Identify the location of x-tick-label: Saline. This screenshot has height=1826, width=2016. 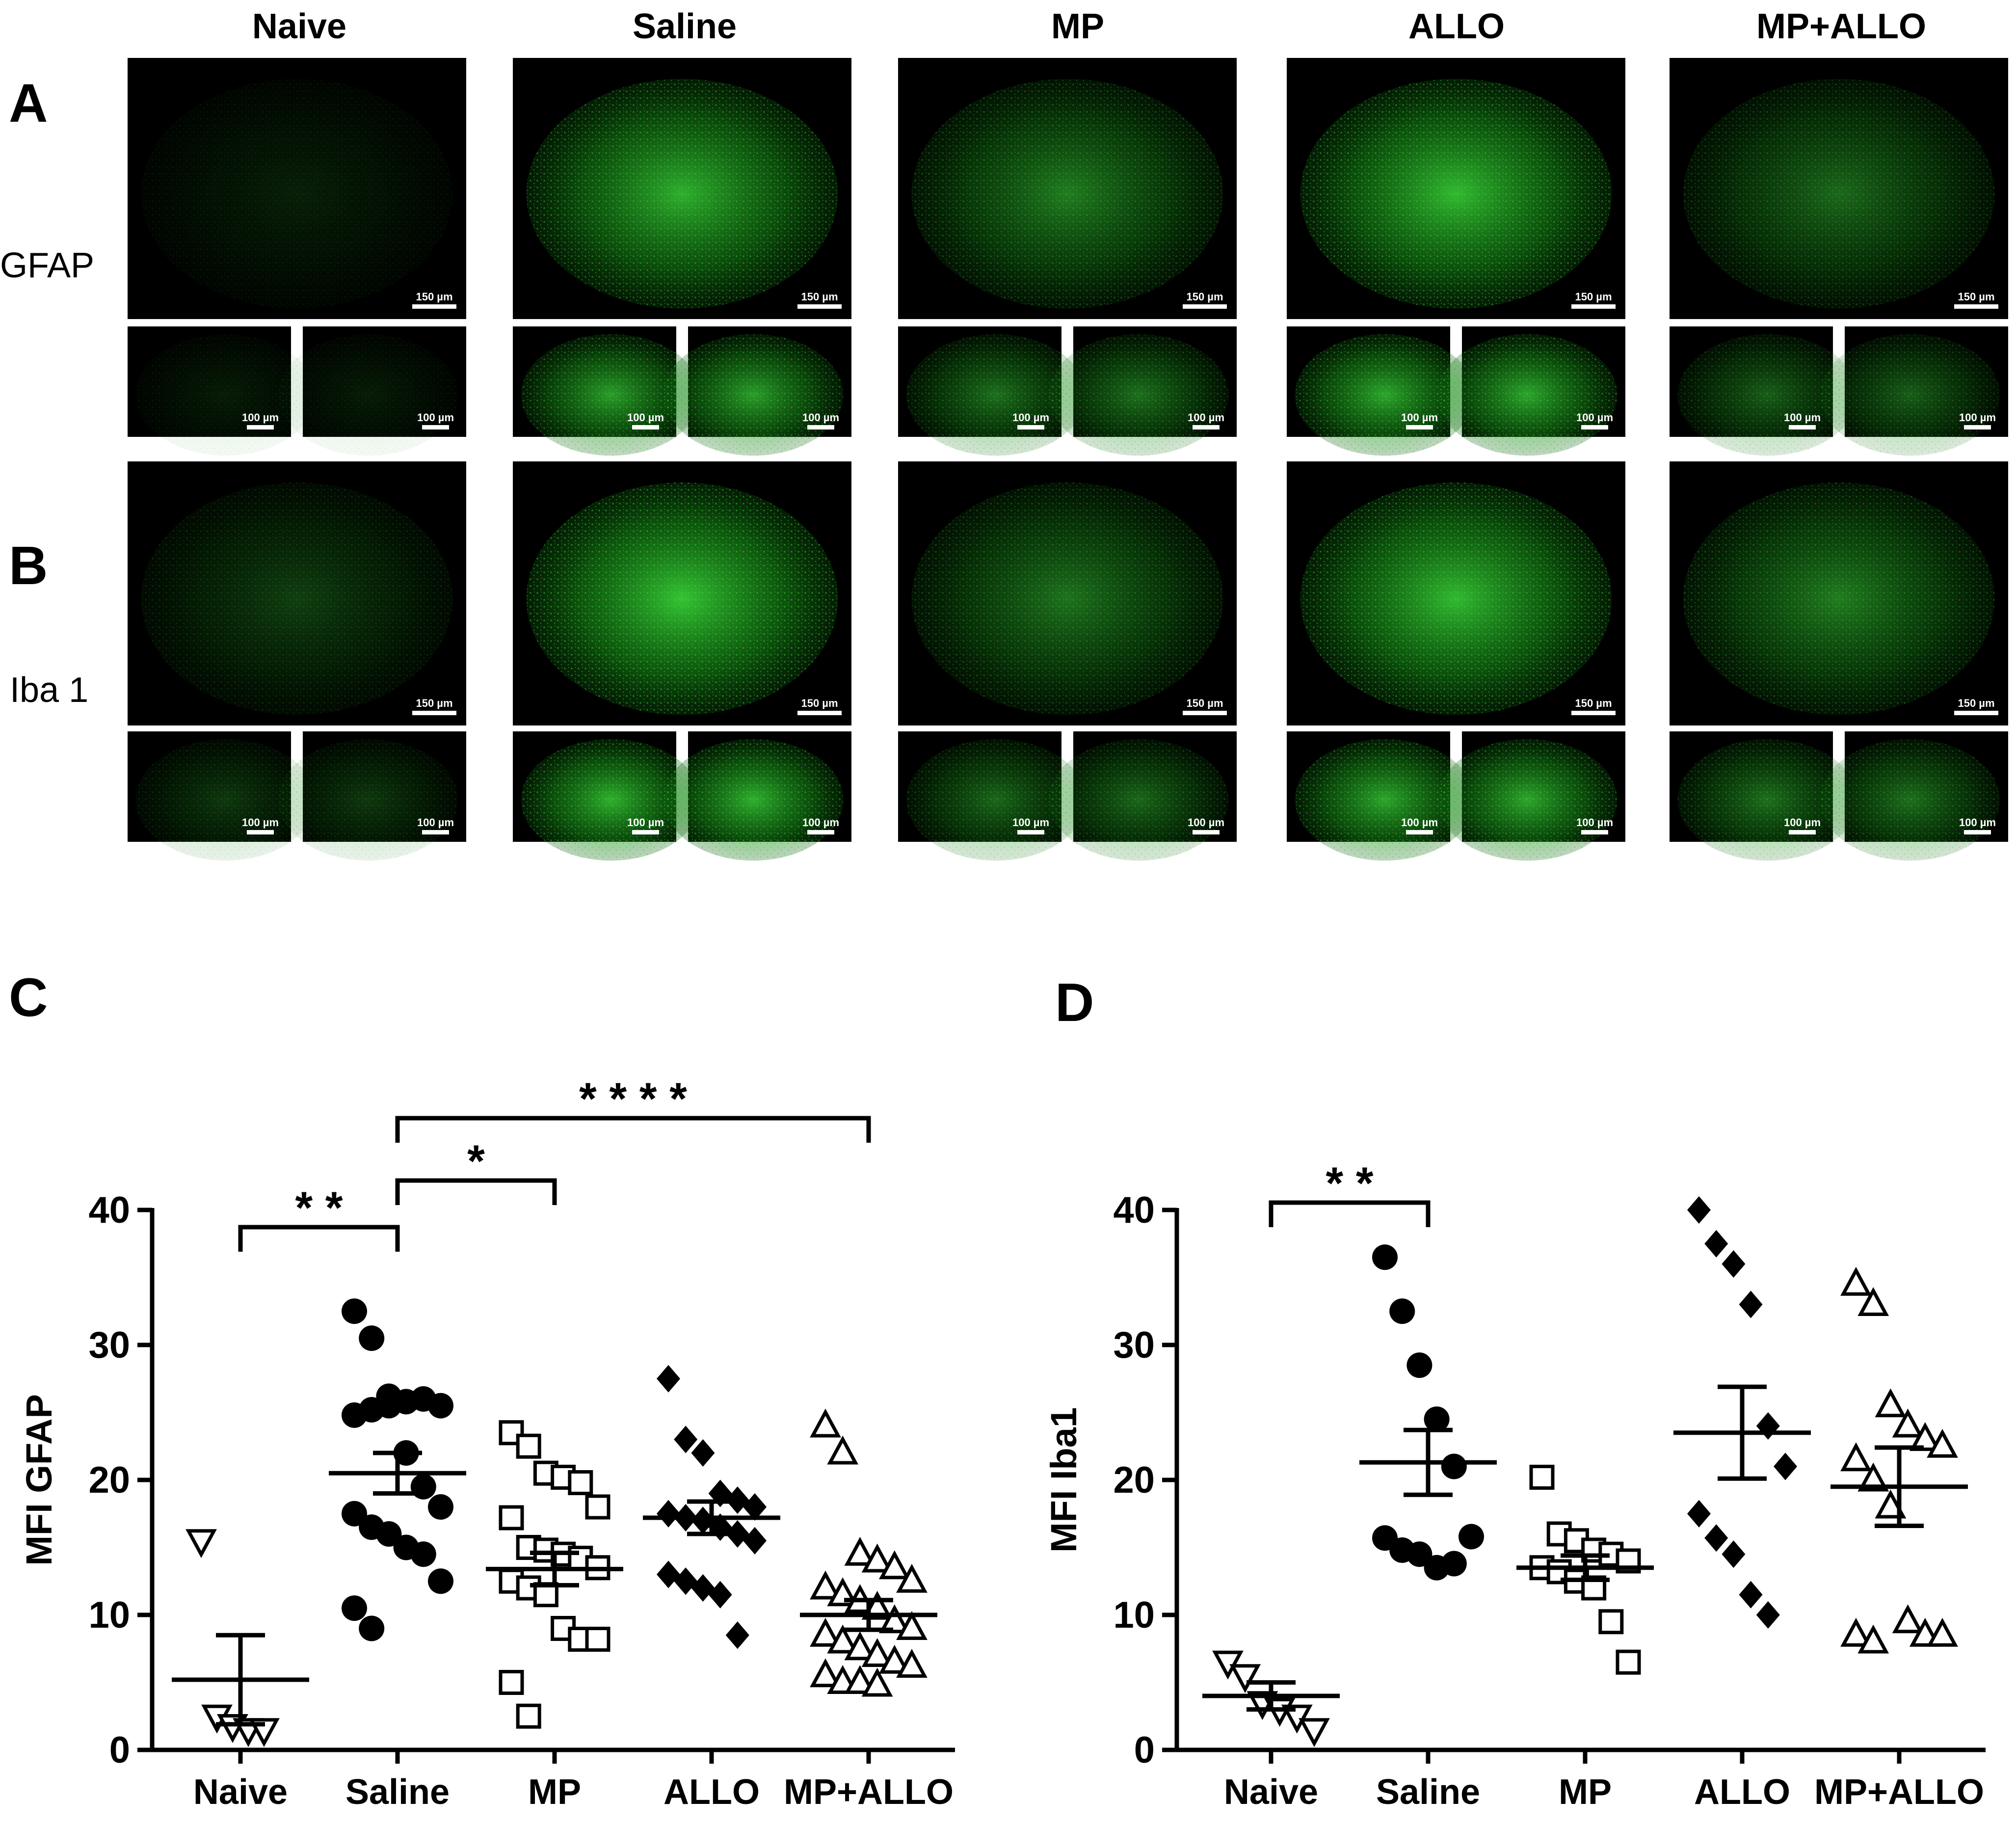
(397, 1792).